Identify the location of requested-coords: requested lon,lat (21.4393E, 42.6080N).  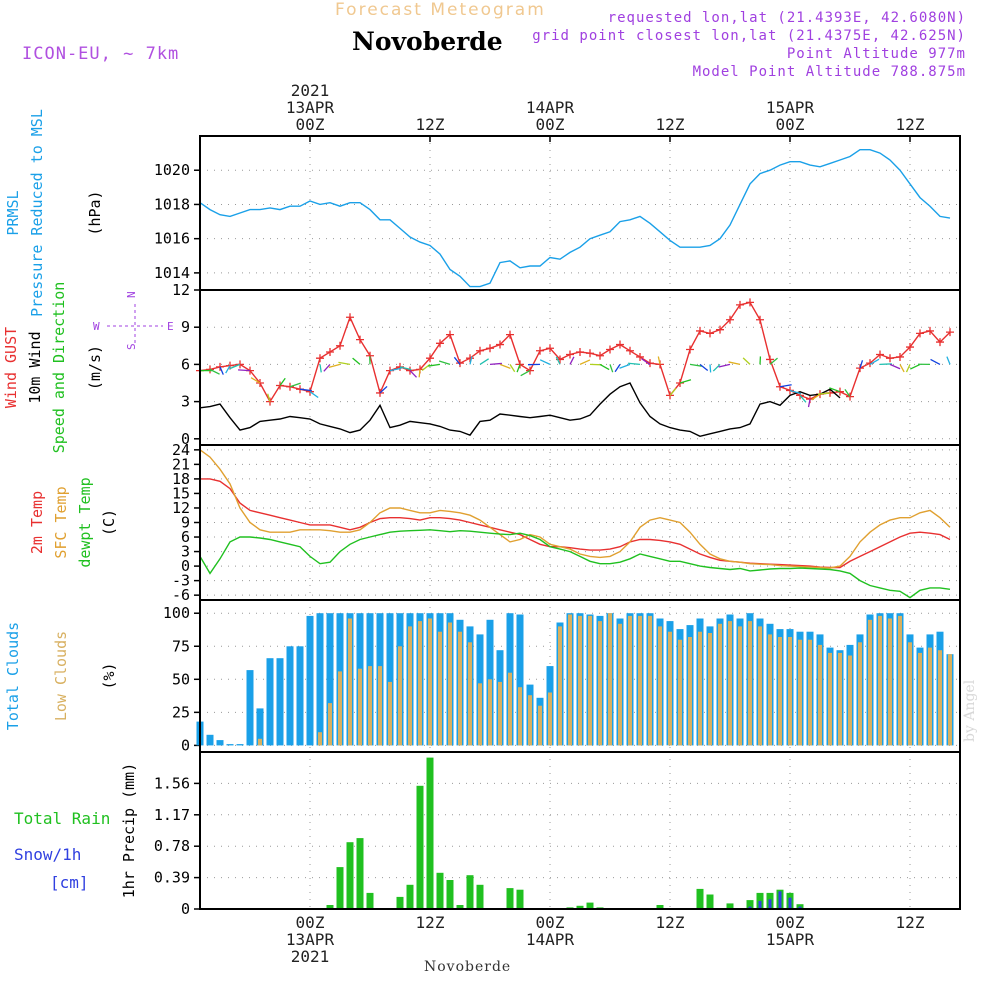
(786, 18).